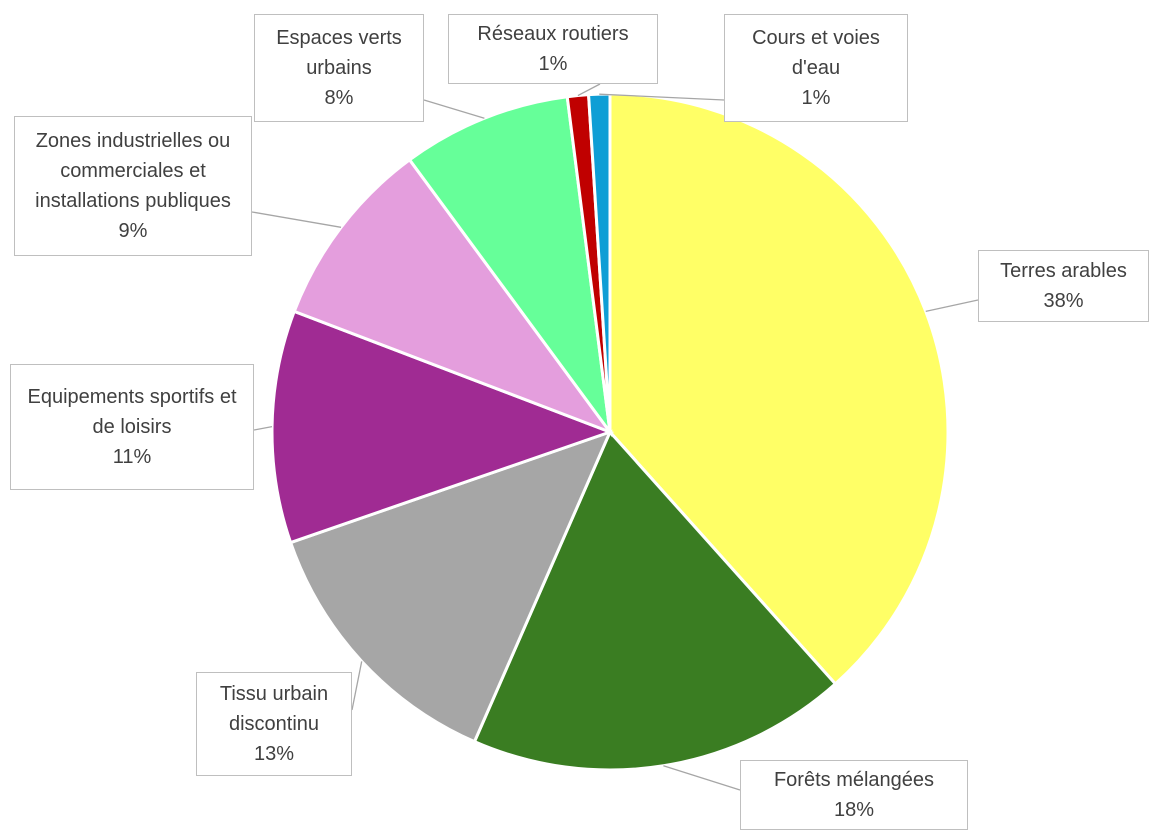 The width and height of the screenshot is (1149, 832). I want to click on value-label: 18%, so click(853, 810).